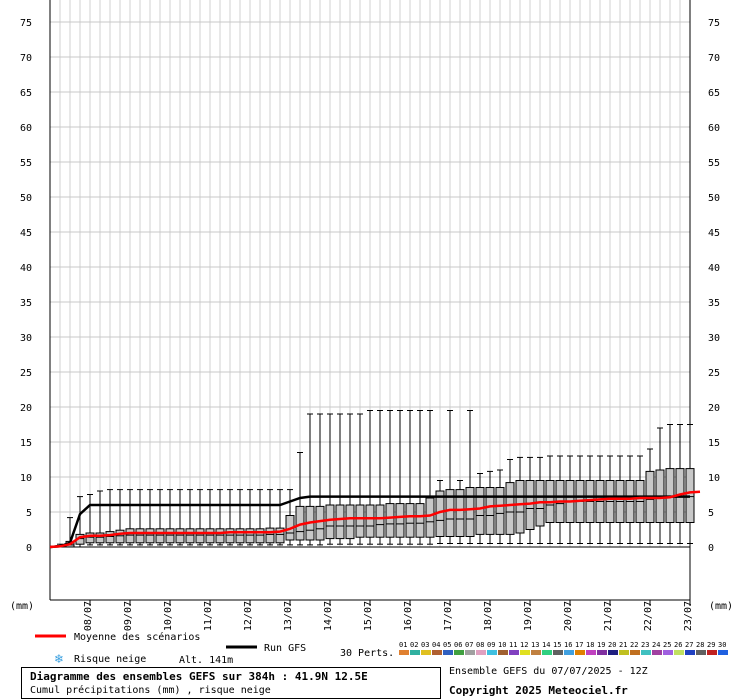  I want to click on x-date-label: 17/07, so click(448, 616).